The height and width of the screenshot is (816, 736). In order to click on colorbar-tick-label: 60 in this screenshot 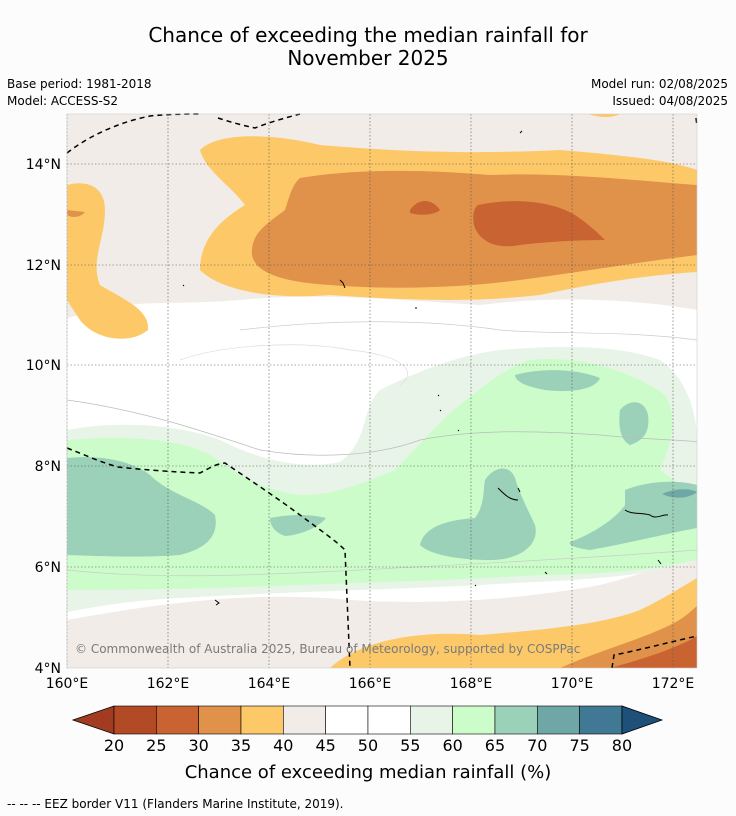, I will do `click(452, 745)`.